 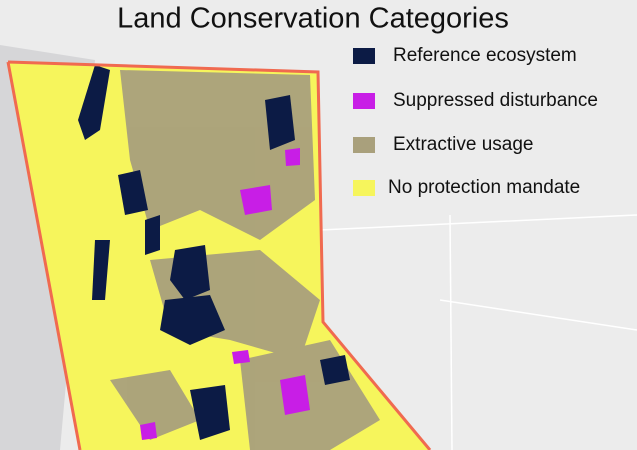 I want to click on legend-label: Suppressed disturbance, so click(x=495, y=100).